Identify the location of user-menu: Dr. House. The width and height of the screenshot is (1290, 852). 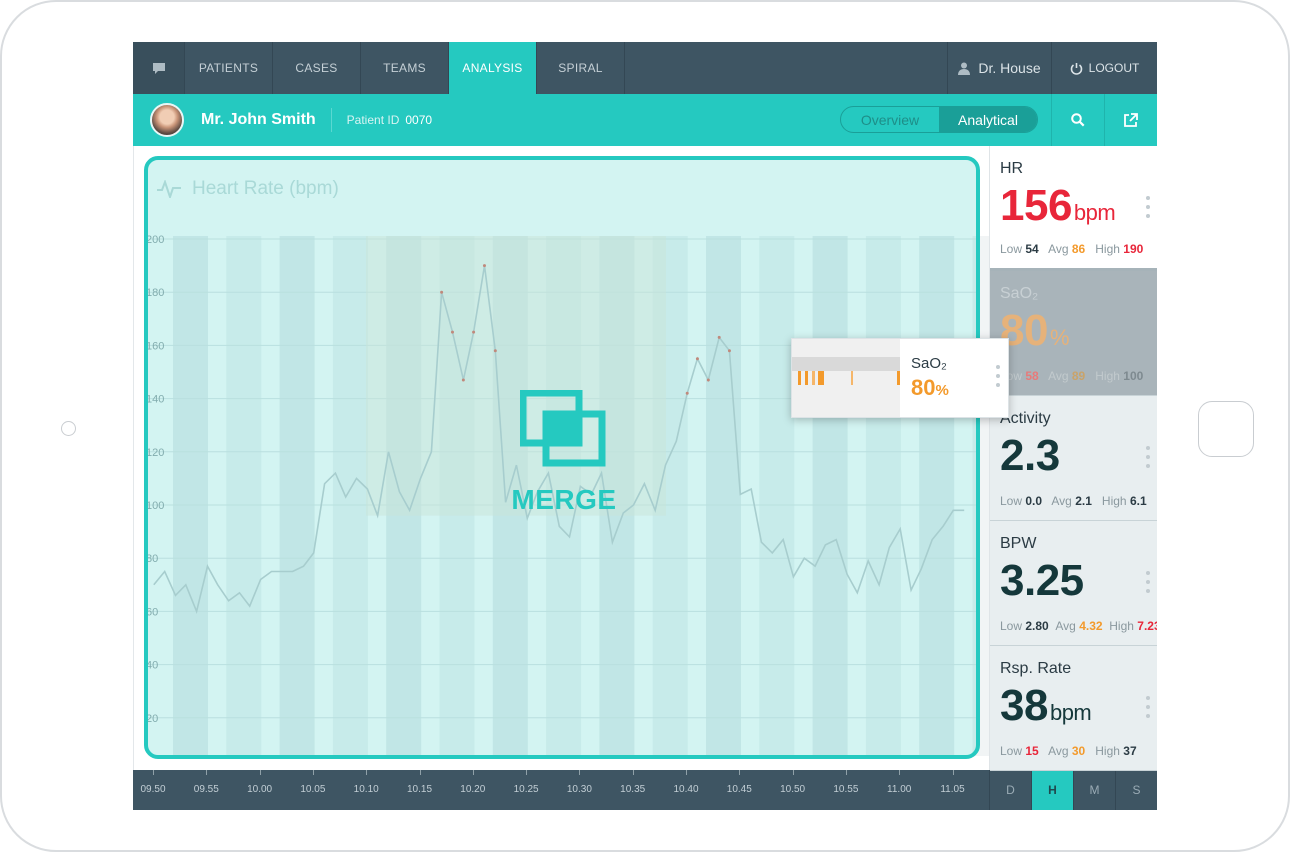
(999, 68).